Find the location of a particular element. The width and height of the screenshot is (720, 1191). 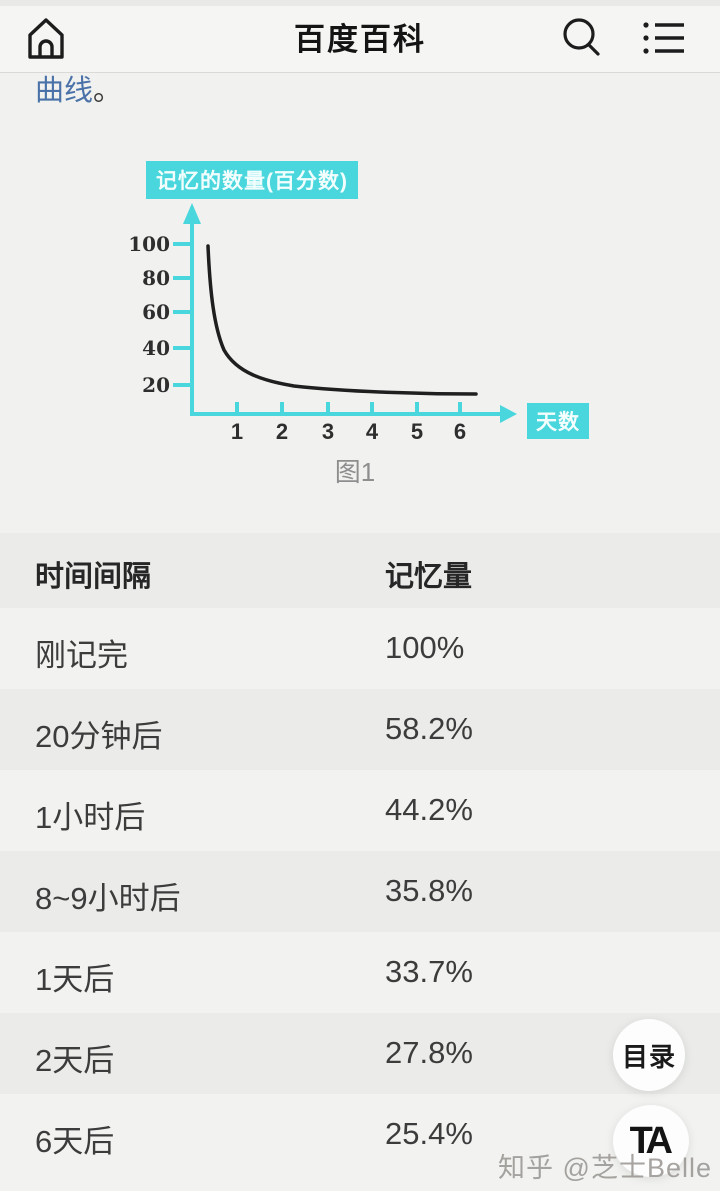

header-interval: 时间间隔 is located at coordinates (93, 577).